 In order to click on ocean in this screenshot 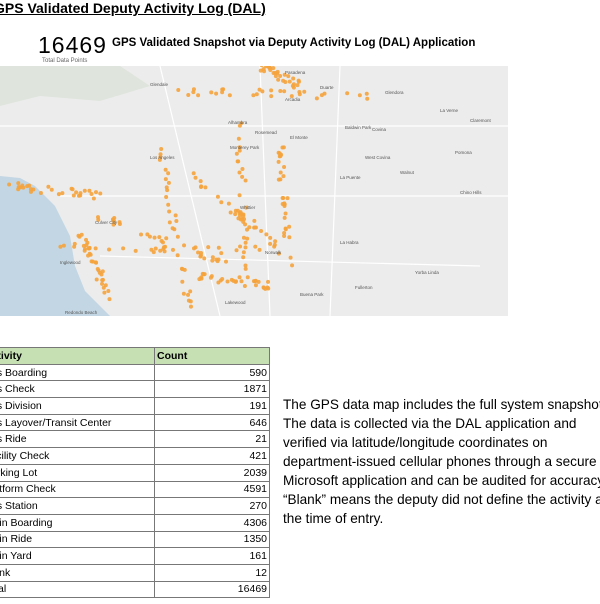, I will do `click(55, 246)`.